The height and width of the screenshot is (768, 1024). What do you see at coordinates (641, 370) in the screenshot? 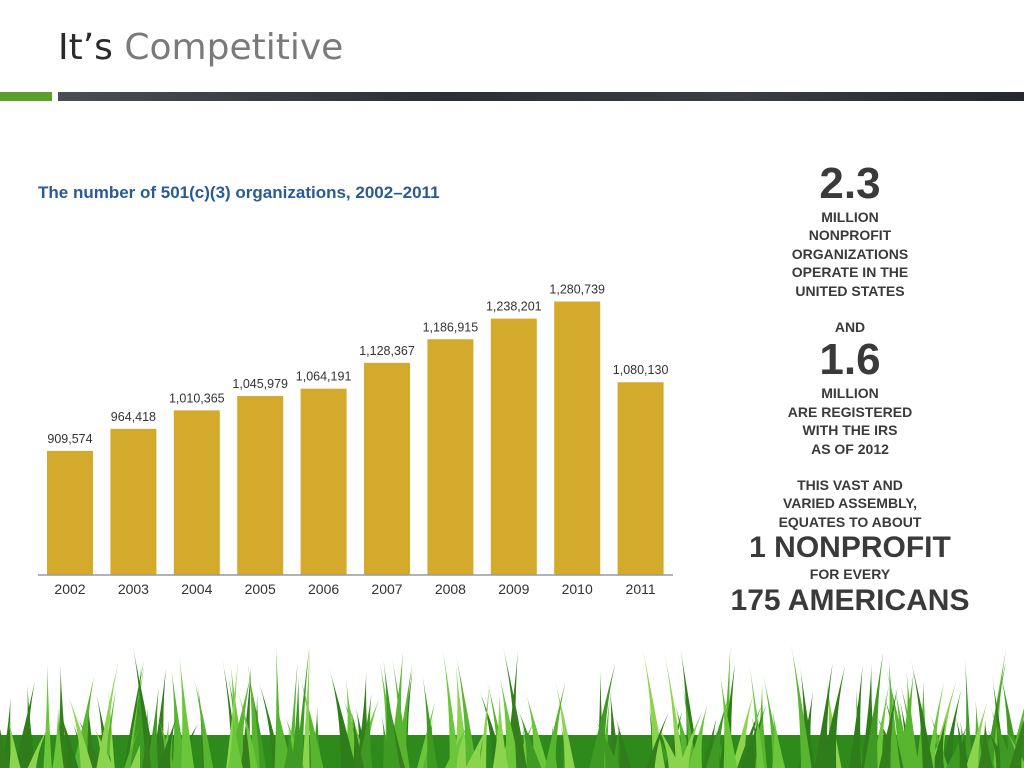
I see `value-label-2011: 1,080,130` at bounding box center [641, 370].